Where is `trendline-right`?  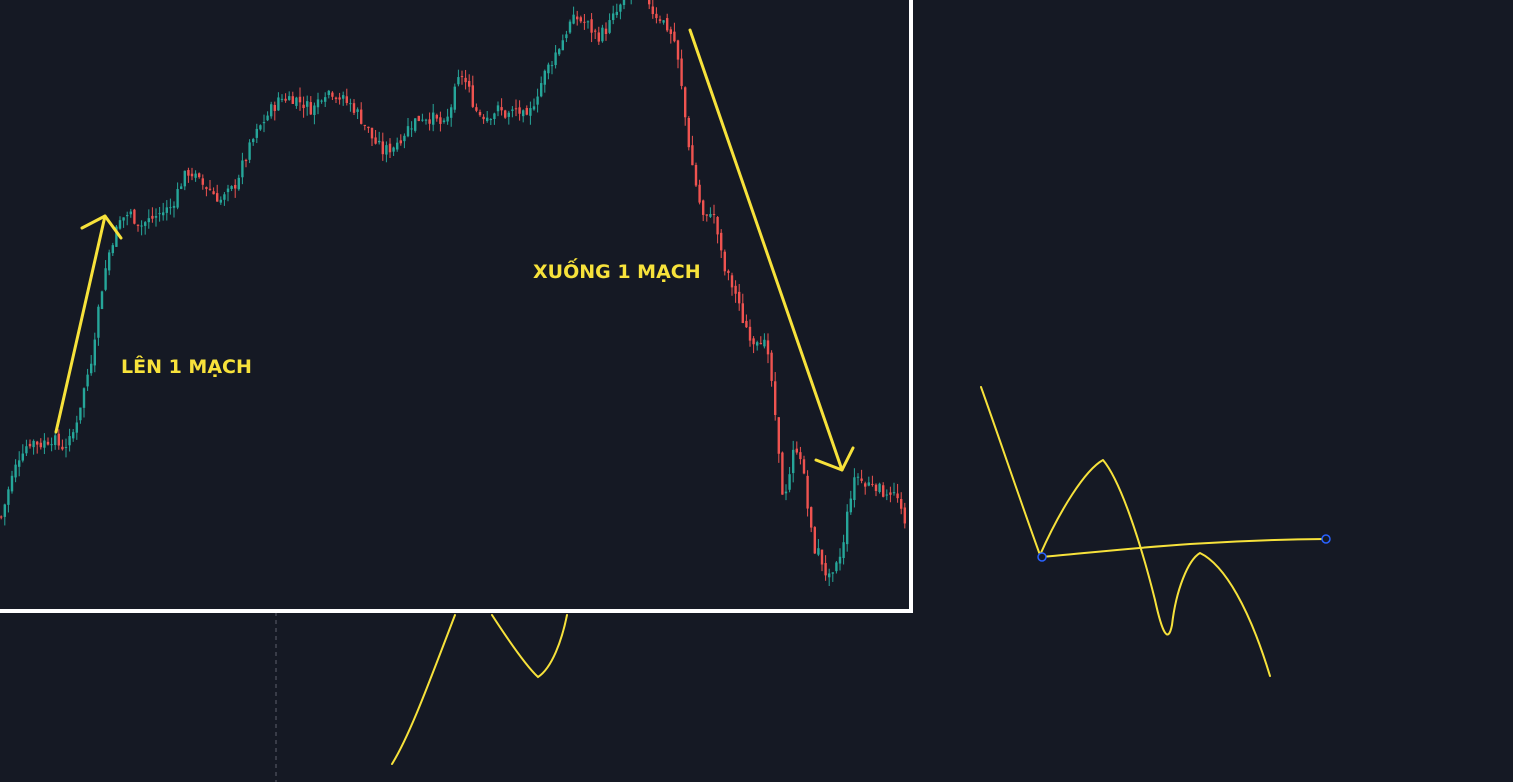
trendline-right is located at coordinates (1184, 548).